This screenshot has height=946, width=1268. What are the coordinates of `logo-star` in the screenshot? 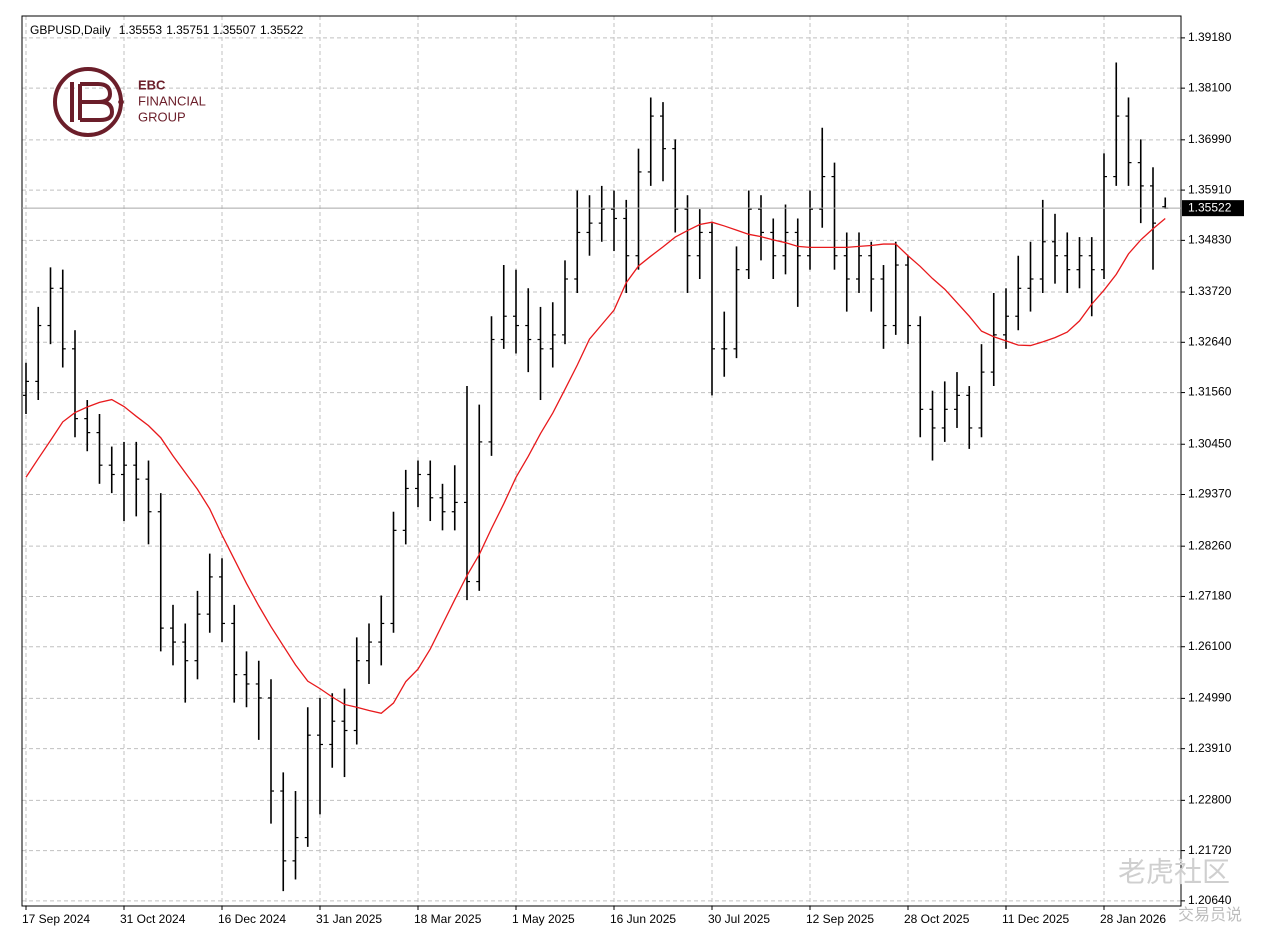 It's located at (121, 102).